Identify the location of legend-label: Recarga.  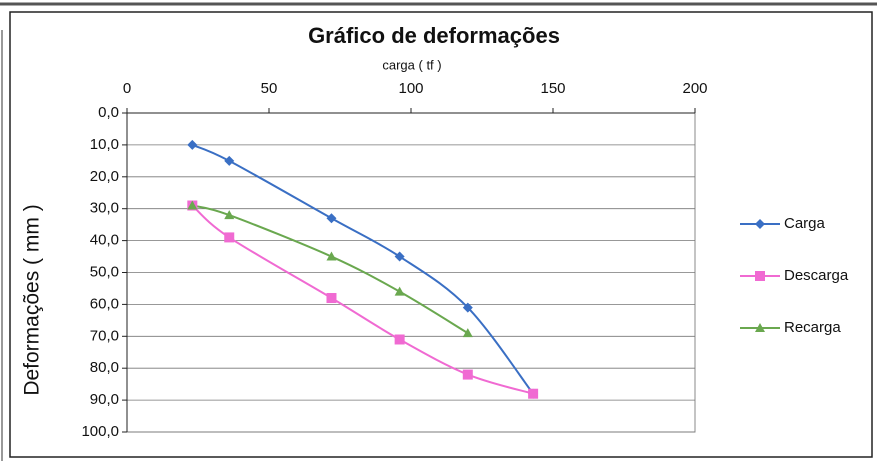
(812, 327).